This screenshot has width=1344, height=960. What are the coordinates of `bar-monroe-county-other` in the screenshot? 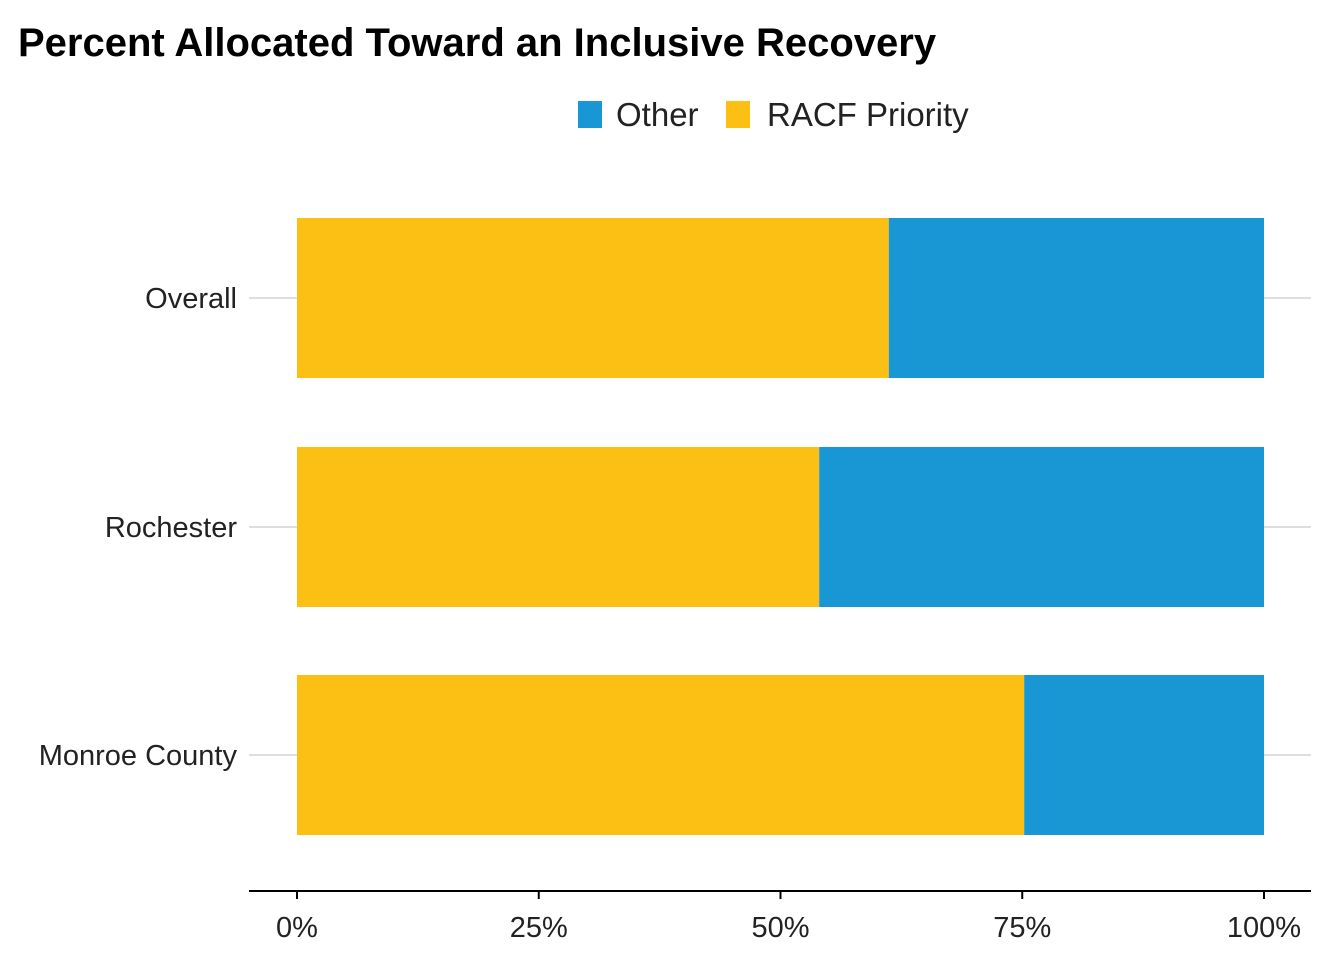 It's located at (1144, 755).